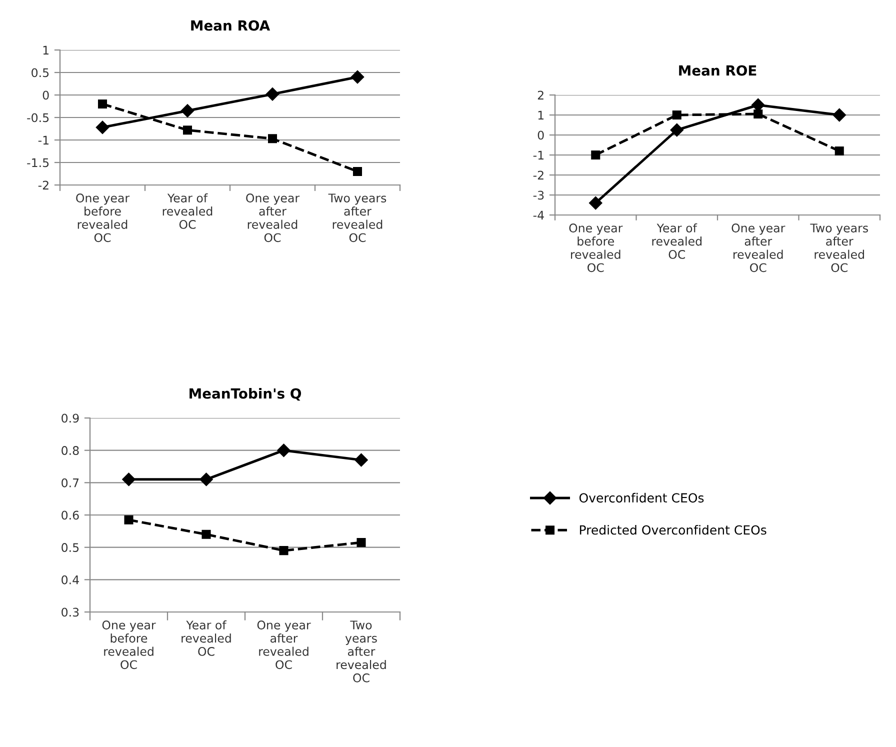 This screenshot has height=747, width=896. I want to click on legend-label: Predicted Overconfident CEOs, so click(673, 530).